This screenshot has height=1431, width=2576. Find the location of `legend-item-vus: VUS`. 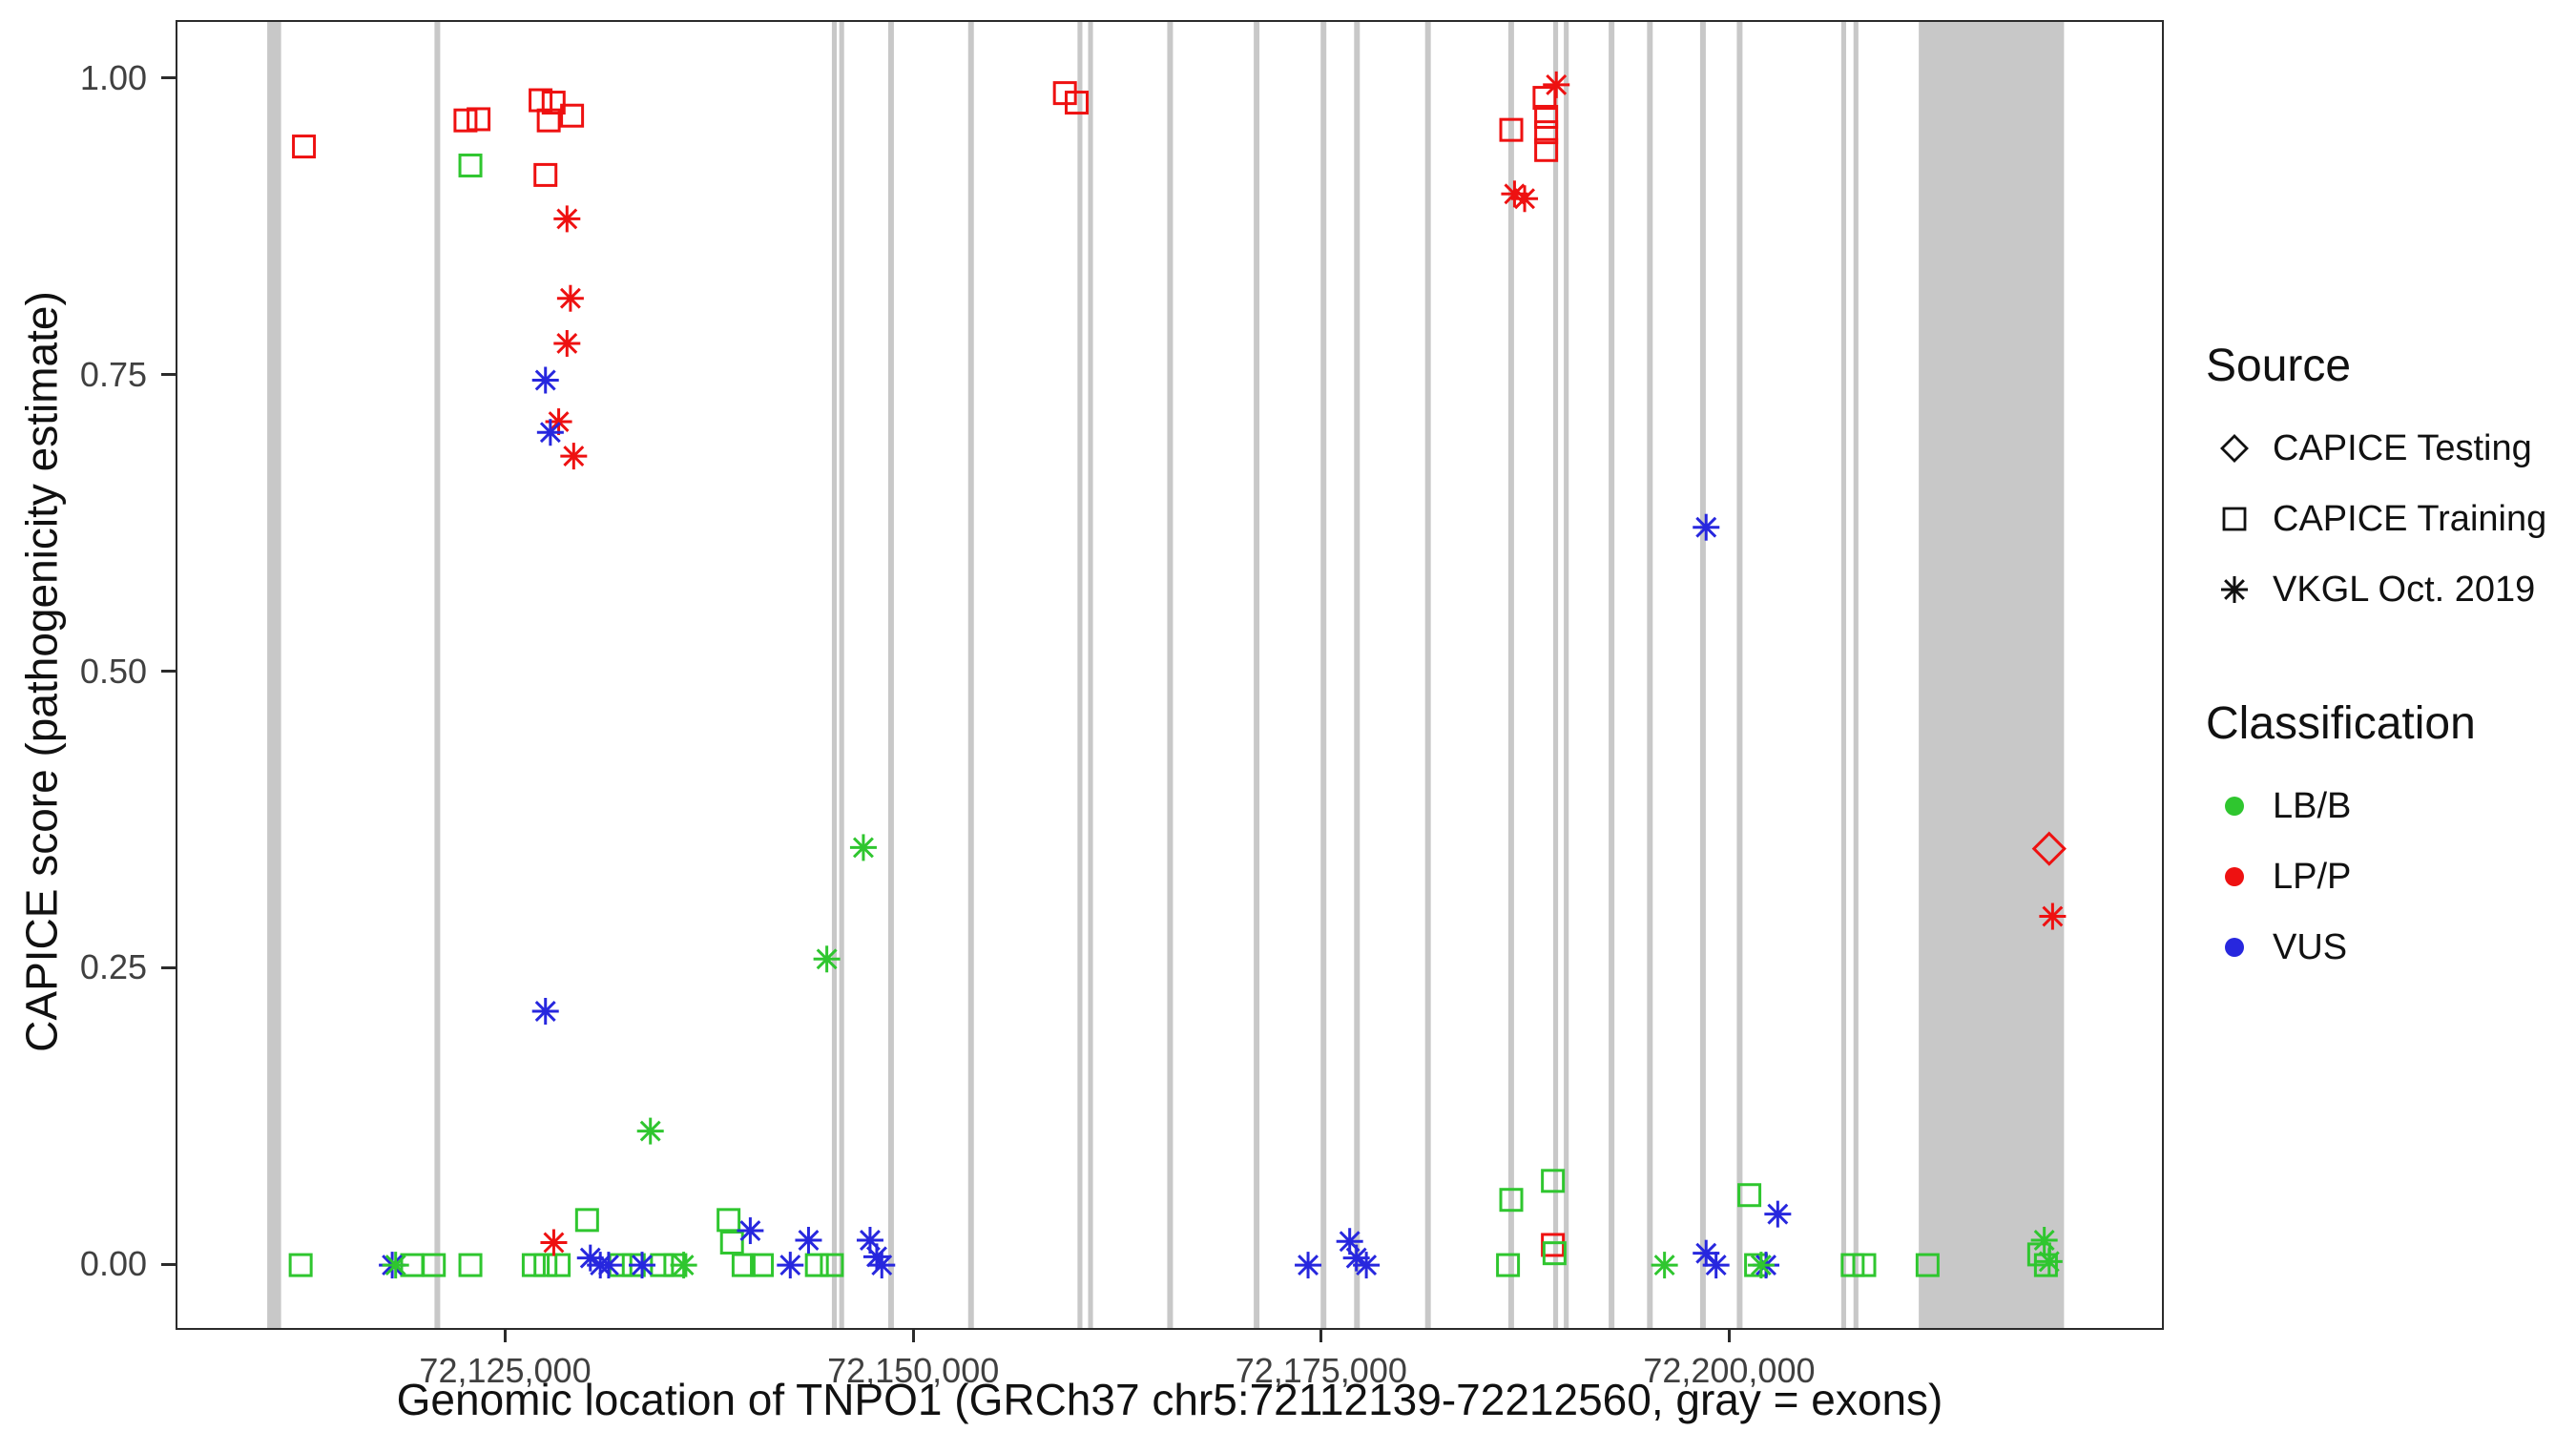

legend-item-vus: VUS is located at coordinates (2376, 948).